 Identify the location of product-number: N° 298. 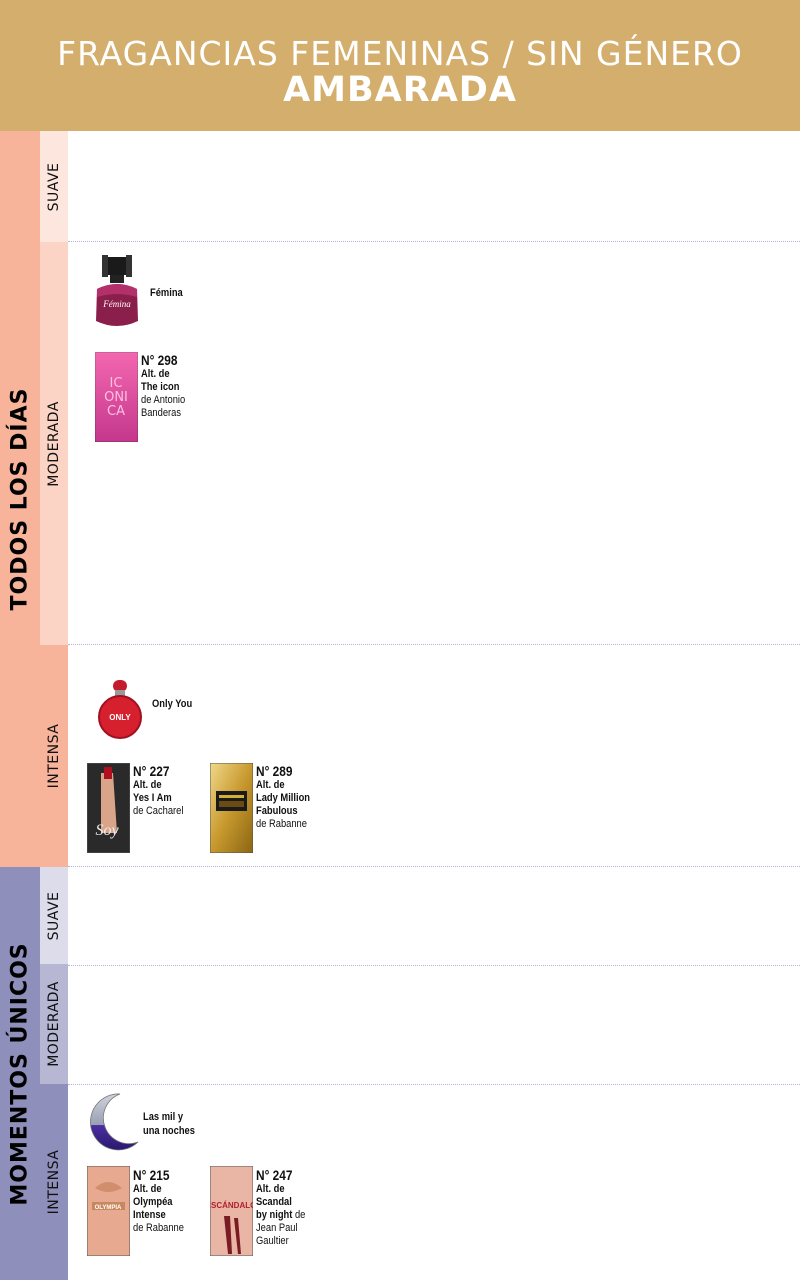
(159, 360).